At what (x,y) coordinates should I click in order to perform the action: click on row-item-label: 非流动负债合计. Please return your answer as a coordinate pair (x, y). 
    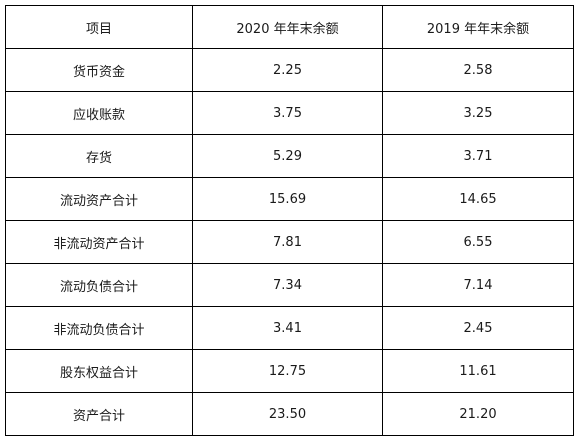
    Looking at the image, I should click on (99, 328).